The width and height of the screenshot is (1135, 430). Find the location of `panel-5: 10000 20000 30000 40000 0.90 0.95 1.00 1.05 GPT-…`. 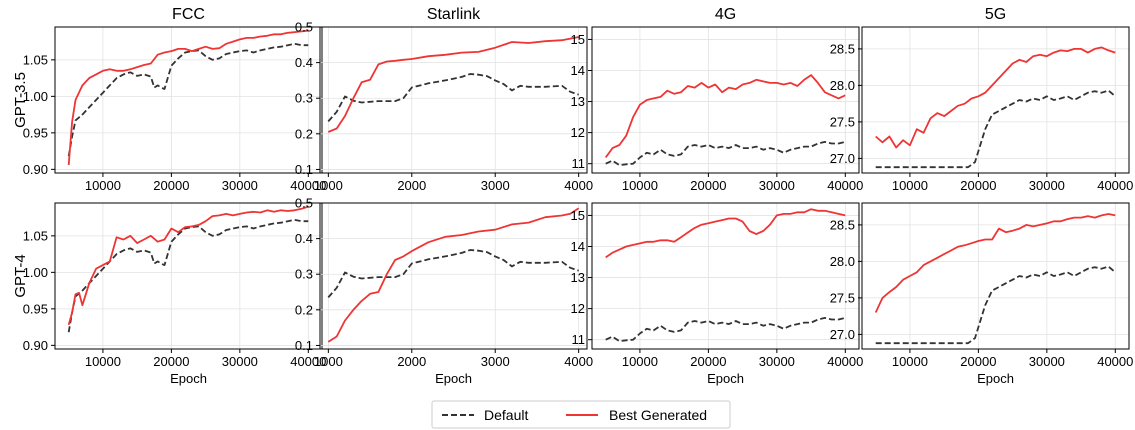

panel-5: 10000 20000 30000 40000 0.90 0.95 1.00 1.05 GPT-… is located at coordinates (169, 294).